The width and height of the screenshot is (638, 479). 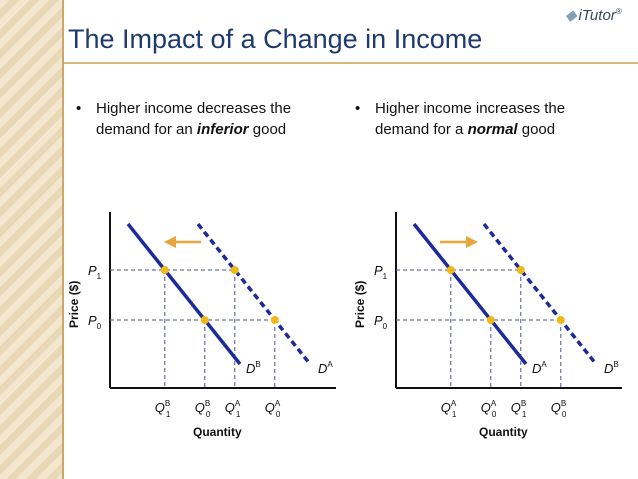 I want to click on quantity-label-0: QA 1, so click(x=449, y=409).